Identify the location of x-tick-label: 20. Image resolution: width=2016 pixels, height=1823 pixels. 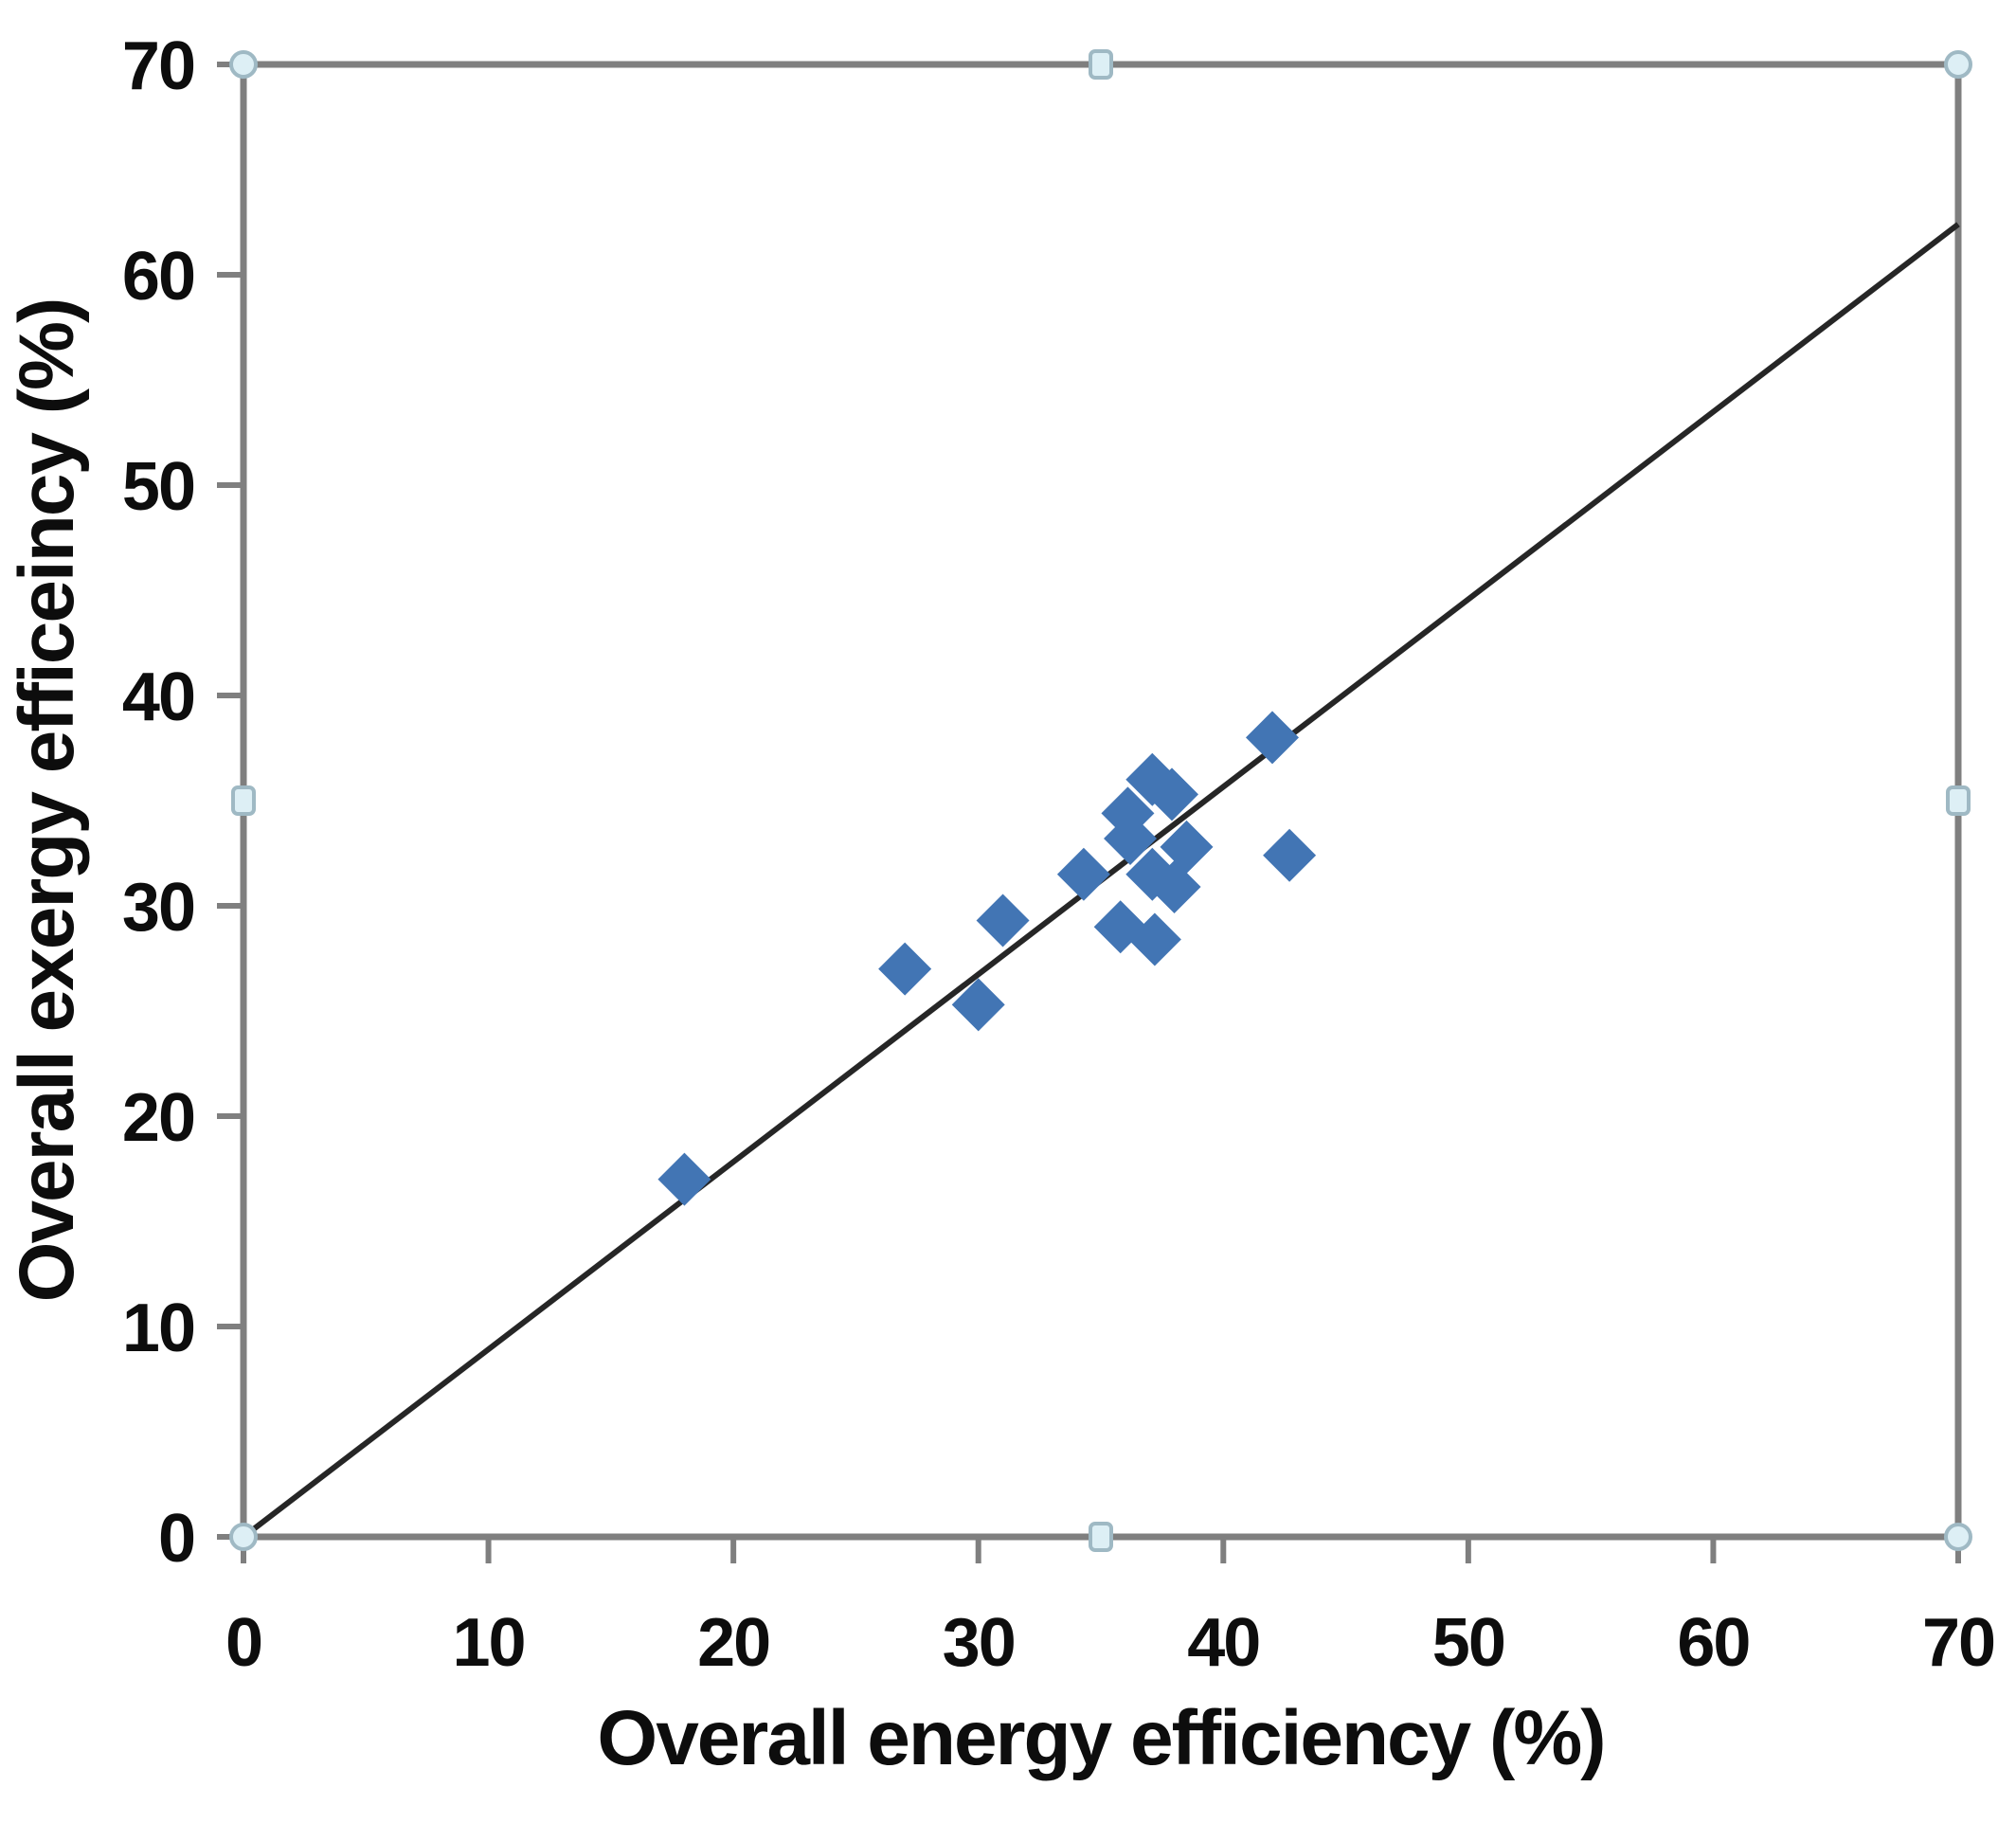
(733, 1643).